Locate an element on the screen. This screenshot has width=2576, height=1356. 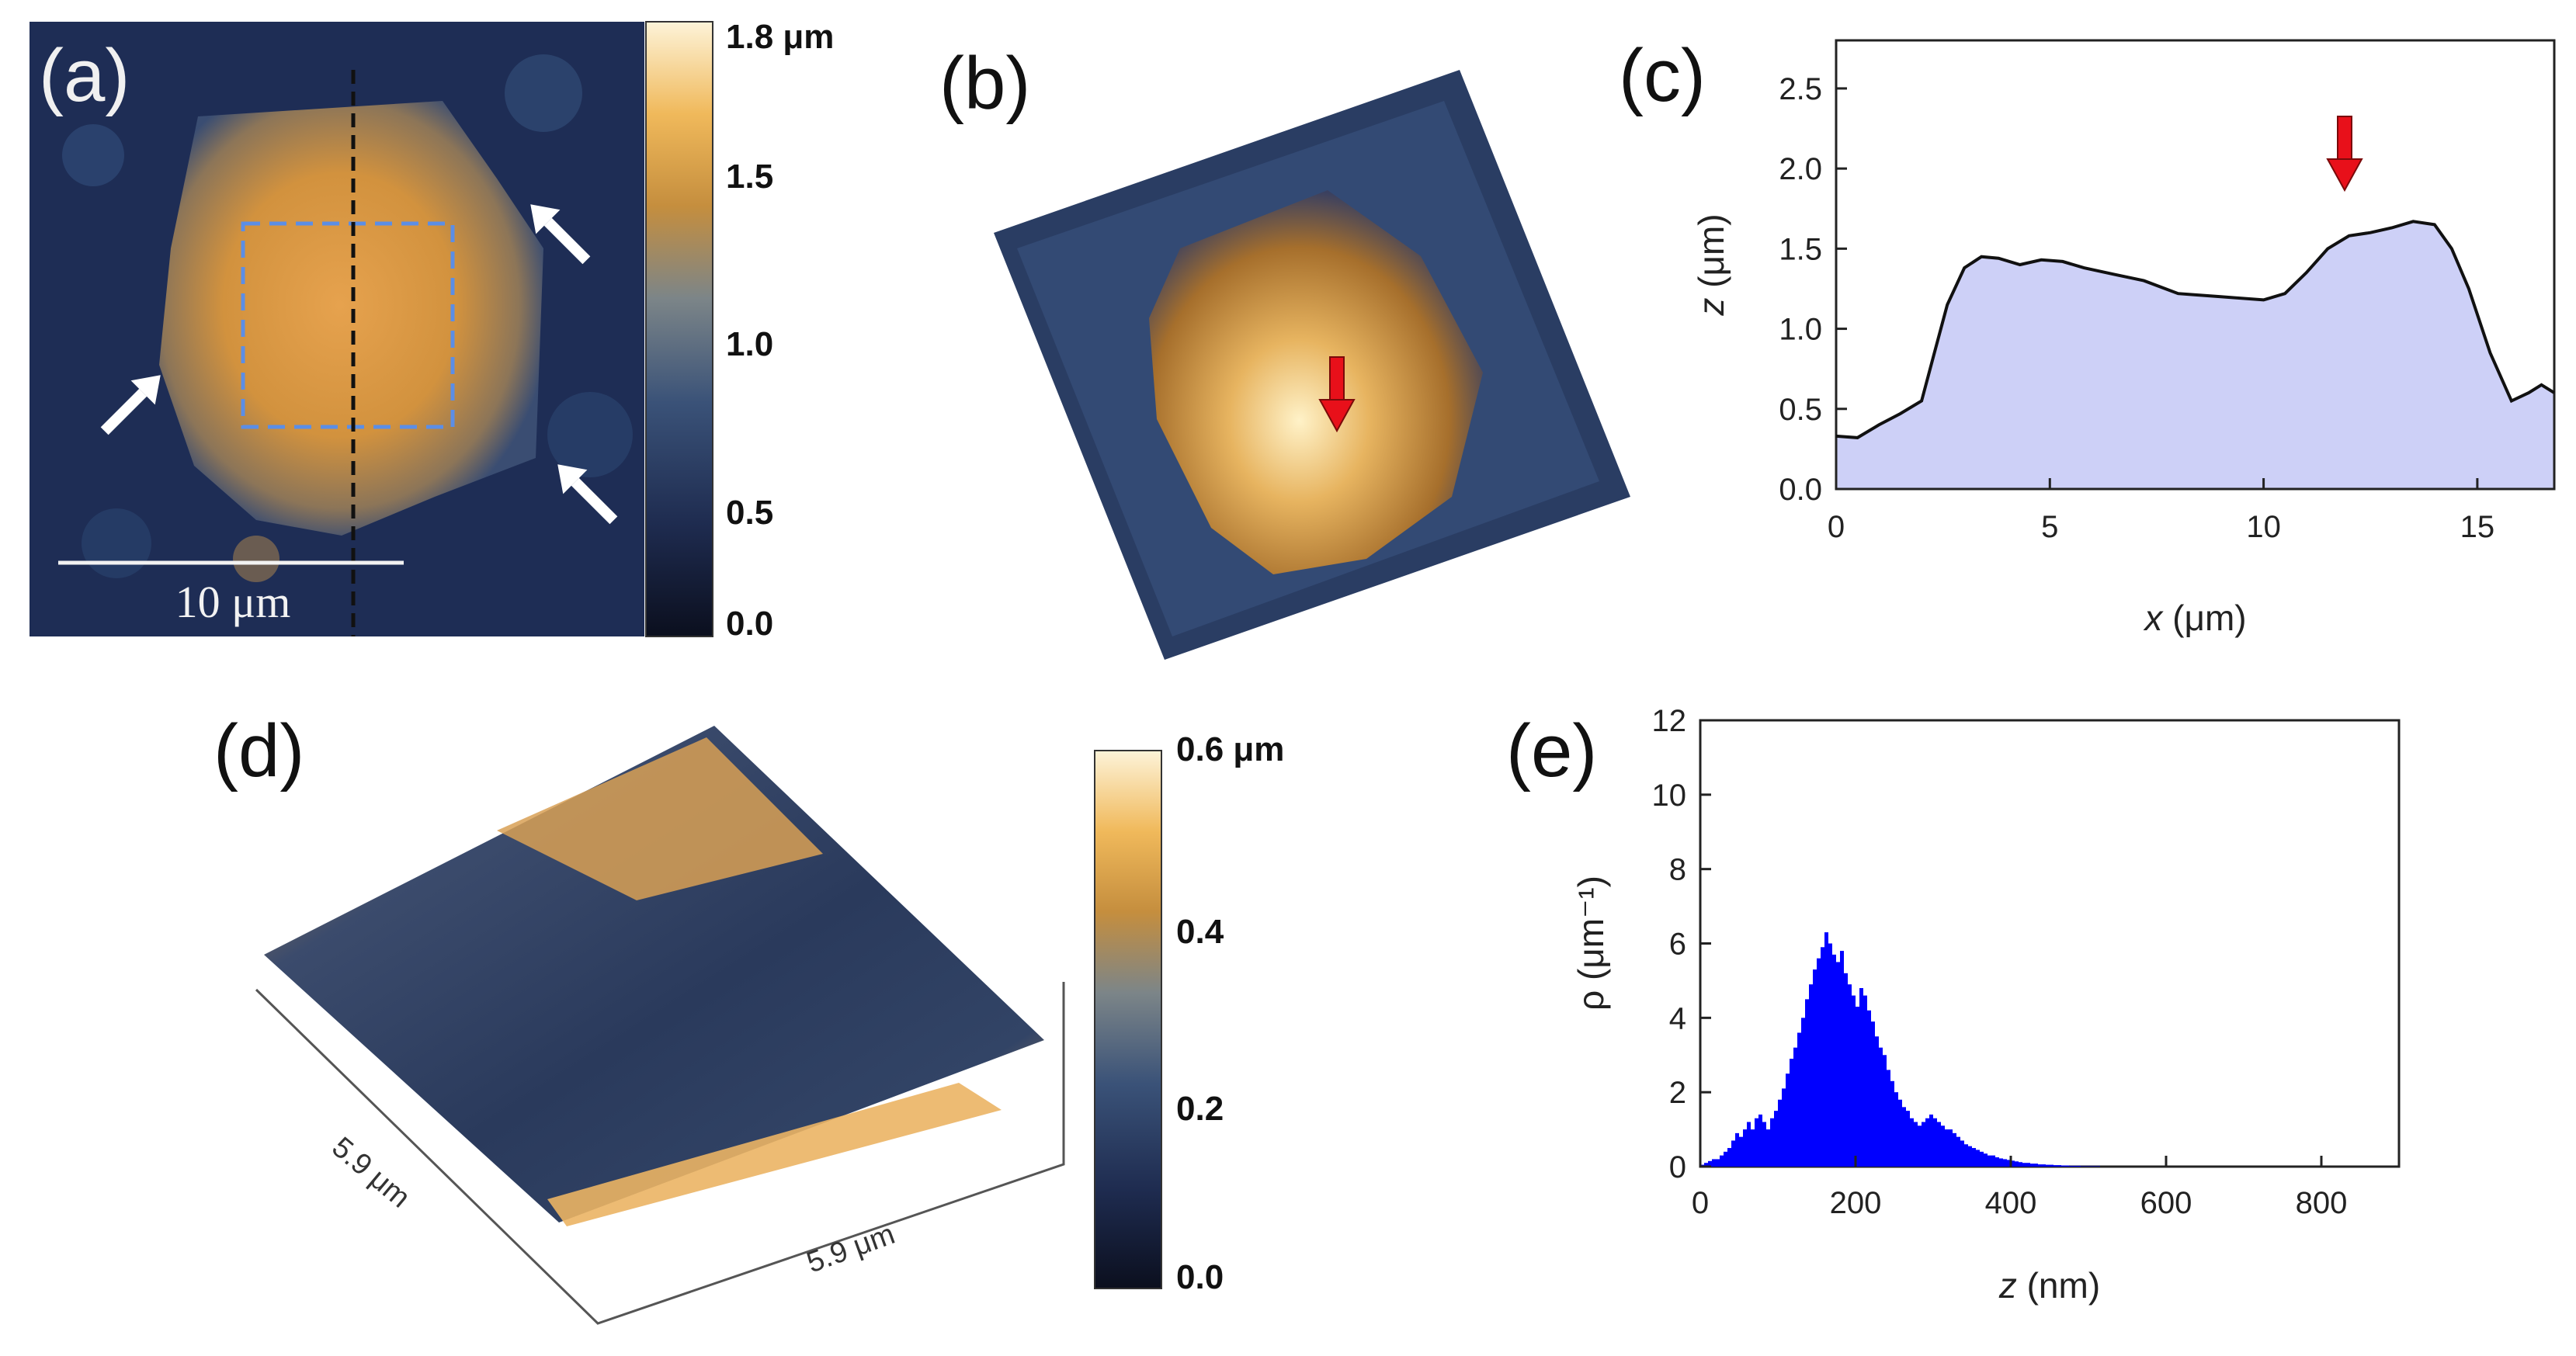
y-tick-label-c: 2.0 is located at coordinates (1801, 169).